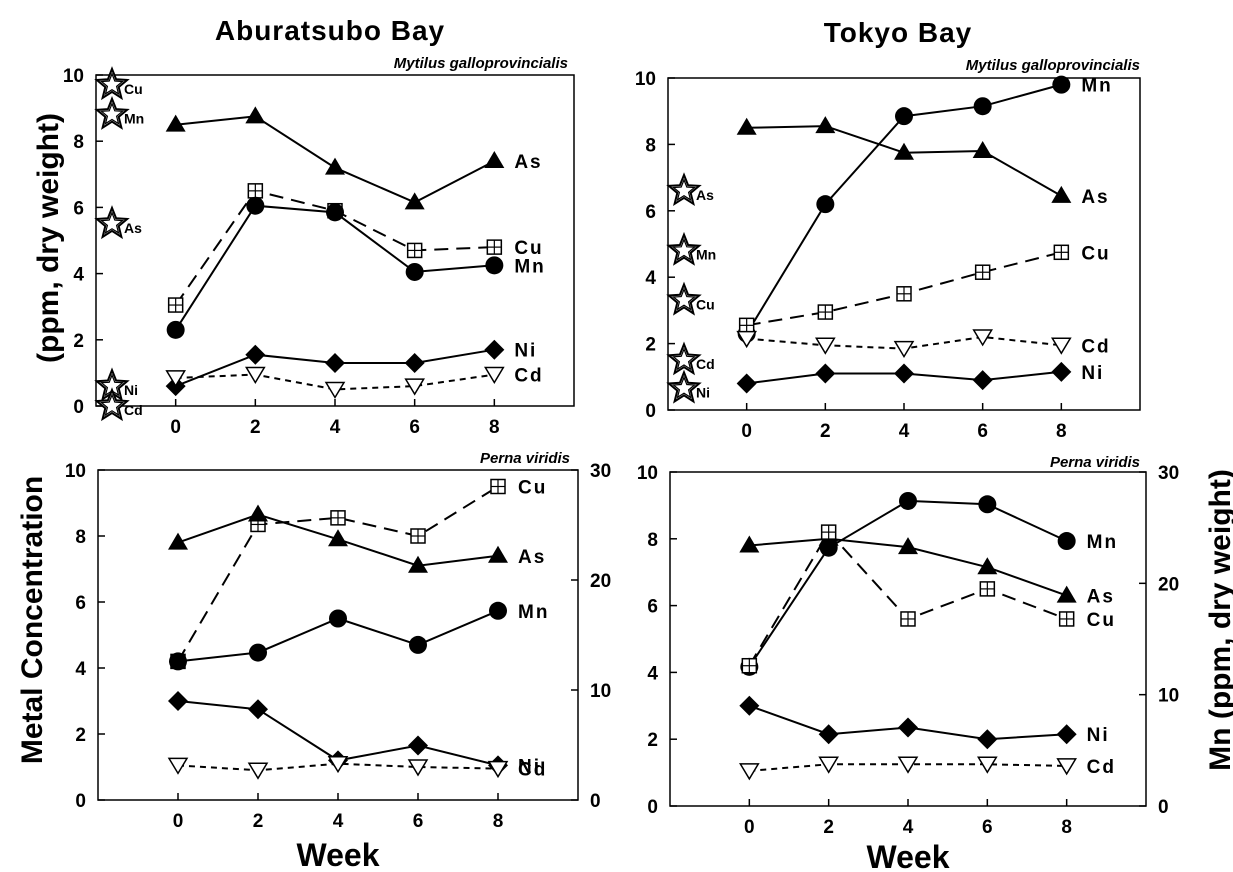 The width and height of the screenshot is (1233, 872). I want to click on reference-star-cu, so click(112, 83).